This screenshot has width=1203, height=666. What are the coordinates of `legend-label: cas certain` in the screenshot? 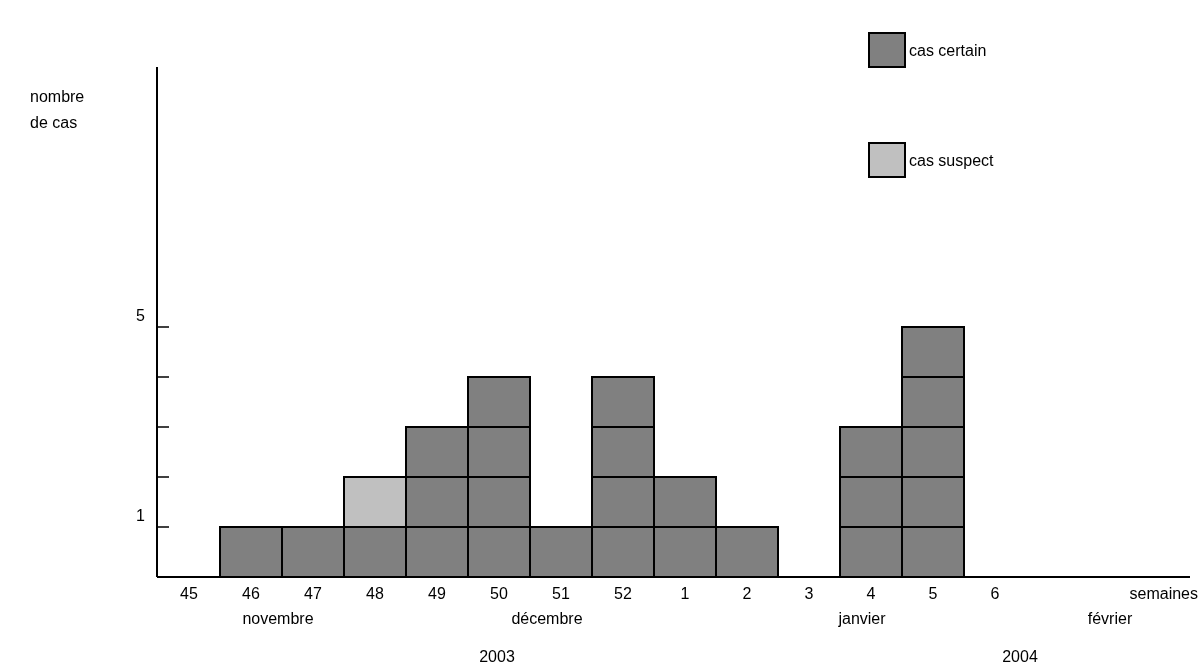 It's located at (948, 50).